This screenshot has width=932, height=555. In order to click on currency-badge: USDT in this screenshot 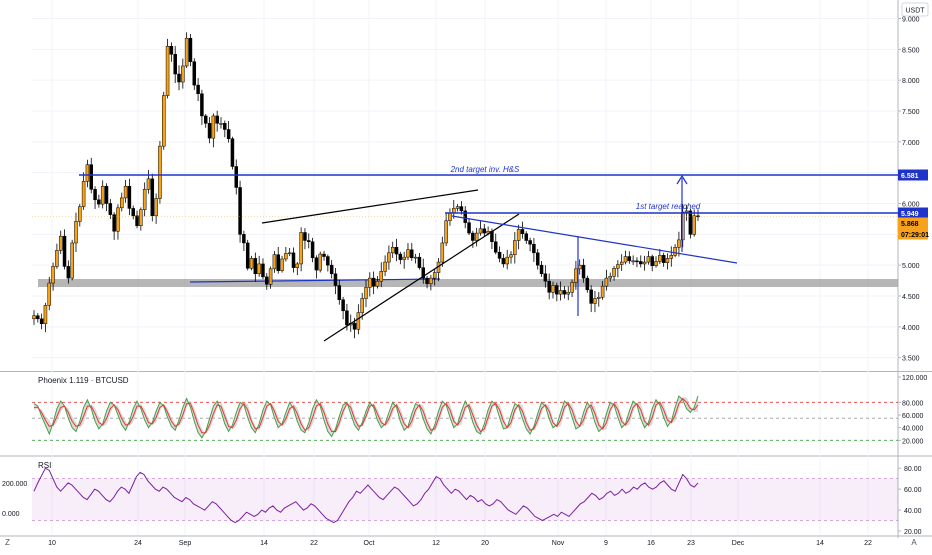, I will do `click(915, 9)`.